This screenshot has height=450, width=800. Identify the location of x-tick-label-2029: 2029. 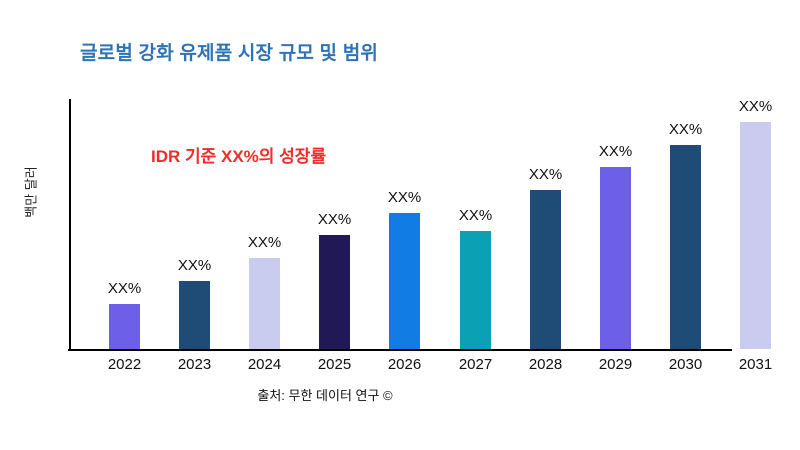
(615, 364).